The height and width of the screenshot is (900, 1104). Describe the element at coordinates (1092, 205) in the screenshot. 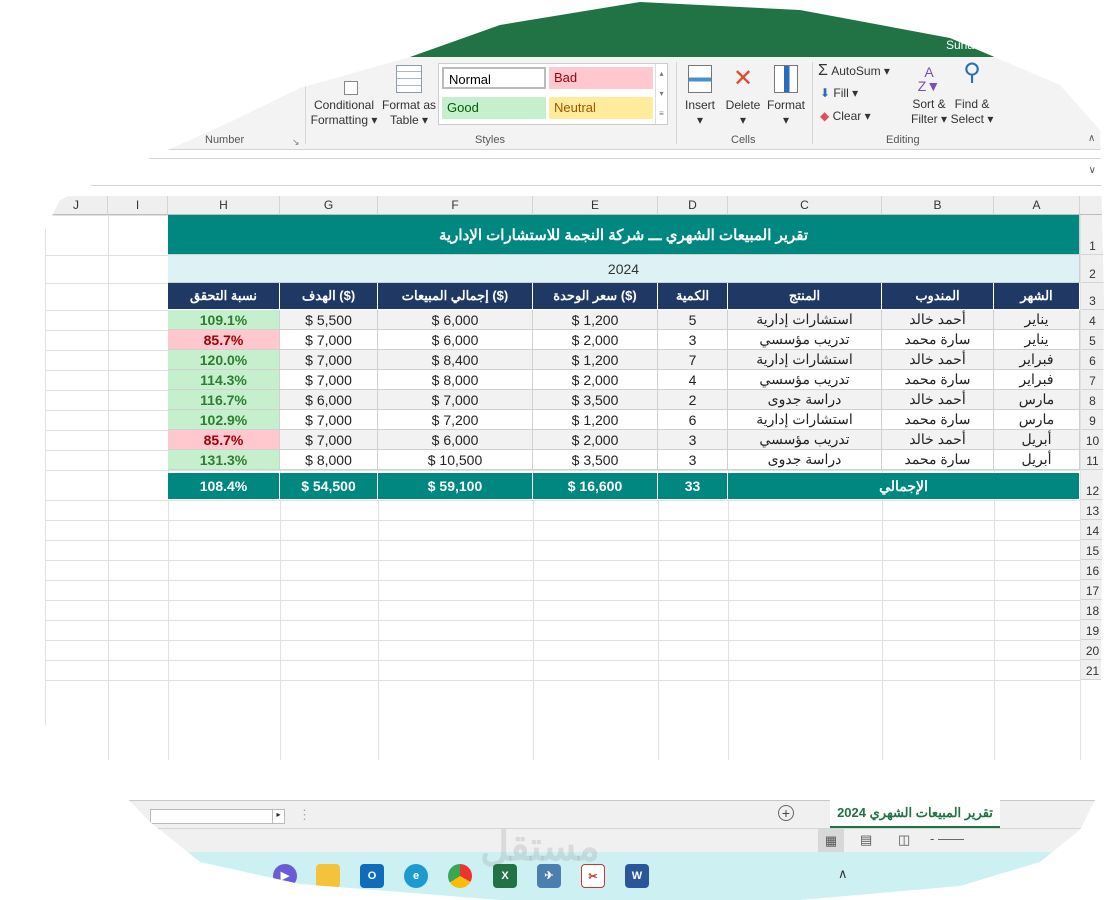

I see `select-all-button` at that location.